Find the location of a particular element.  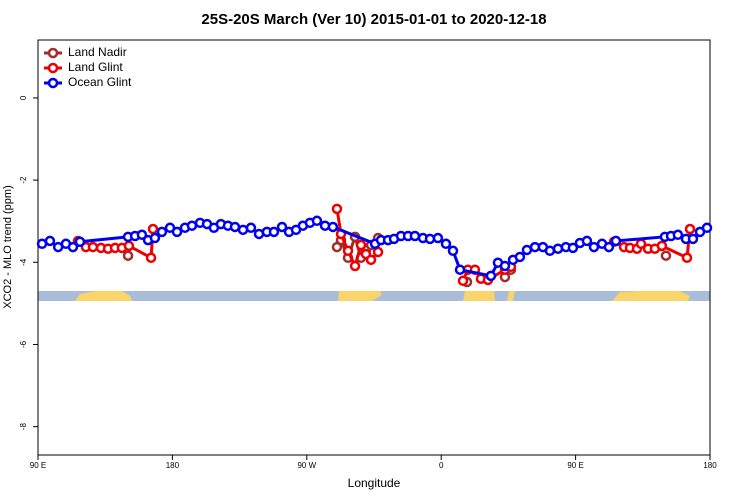

legend-label: Land Glint is located at coordinates (95, 67).